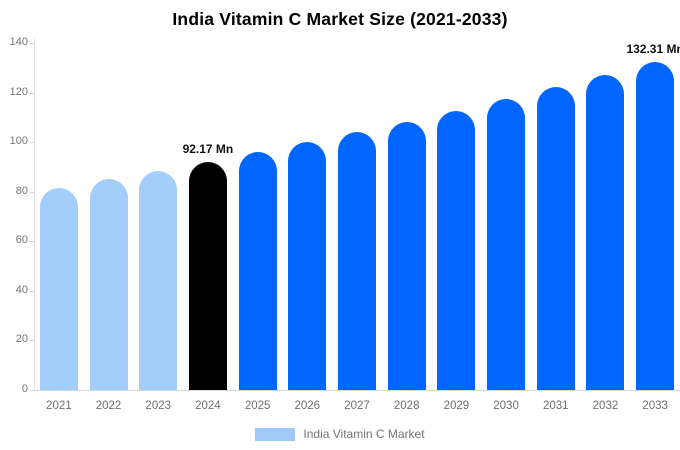 The height and width of the screenshot is (450, 680). Describe the element at coordinates (357, 390) in the screenshot. I see `x-axis-line` at that location.